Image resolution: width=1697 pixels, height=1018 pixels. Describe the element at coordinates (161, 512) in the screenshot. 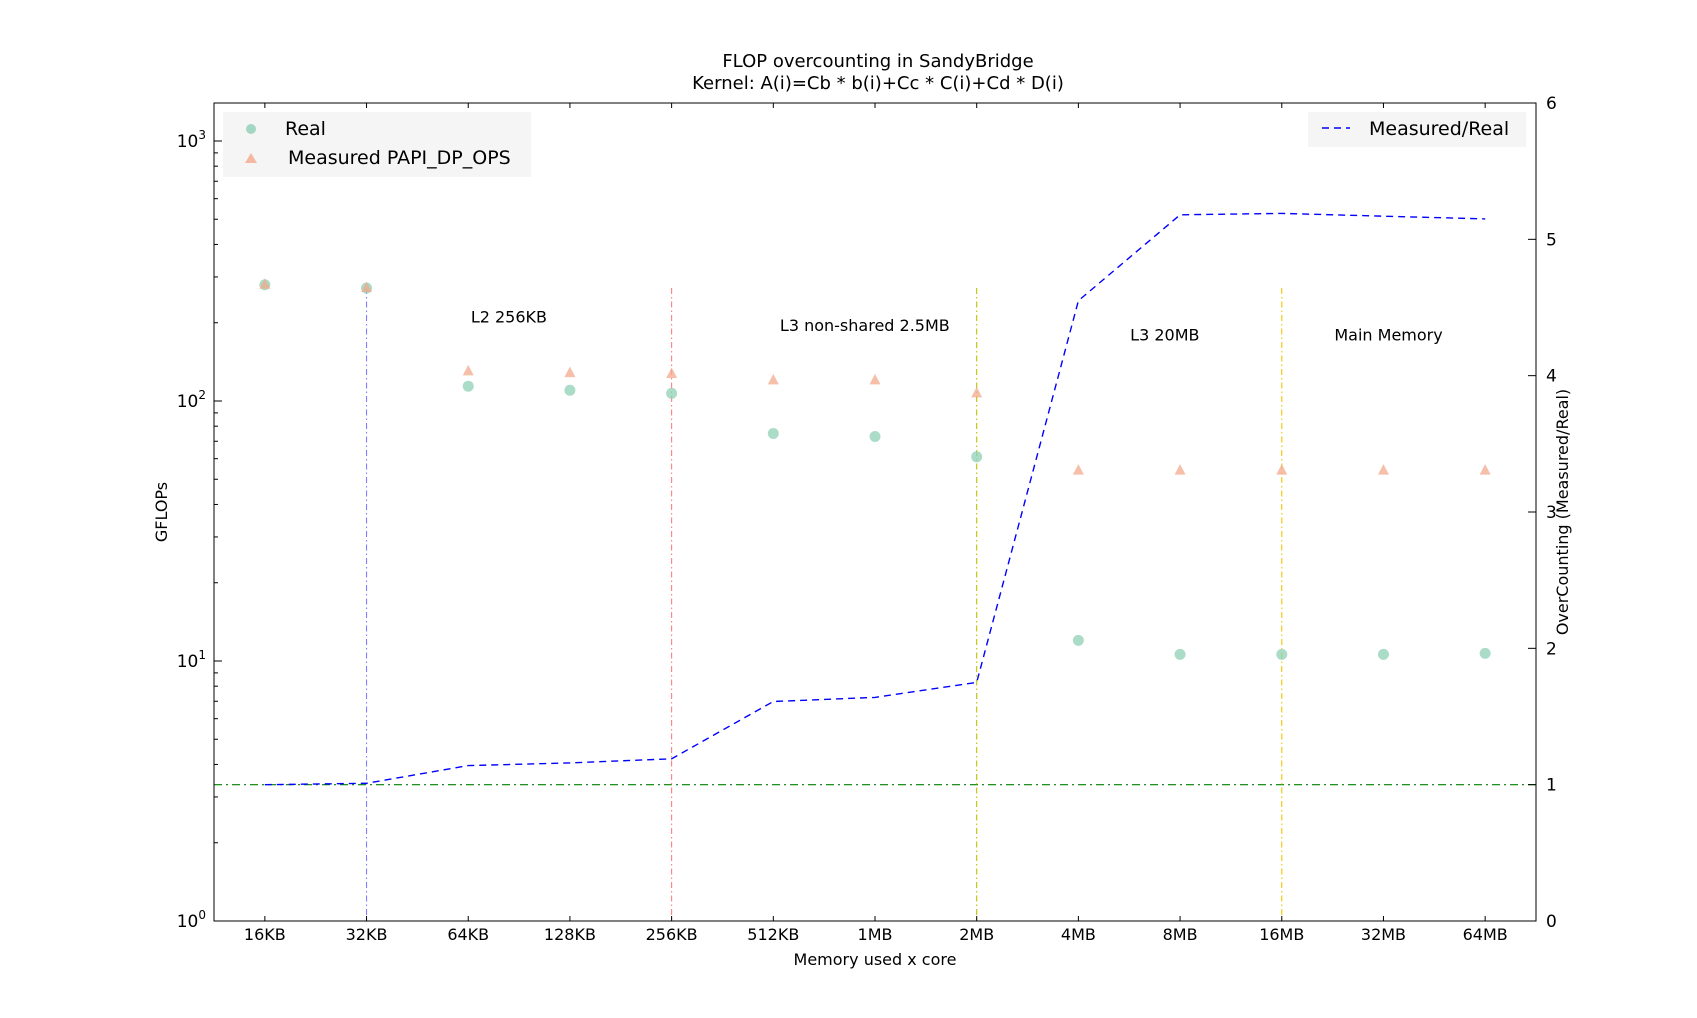

I see `y-axis-label: GFLOPs` at that location.